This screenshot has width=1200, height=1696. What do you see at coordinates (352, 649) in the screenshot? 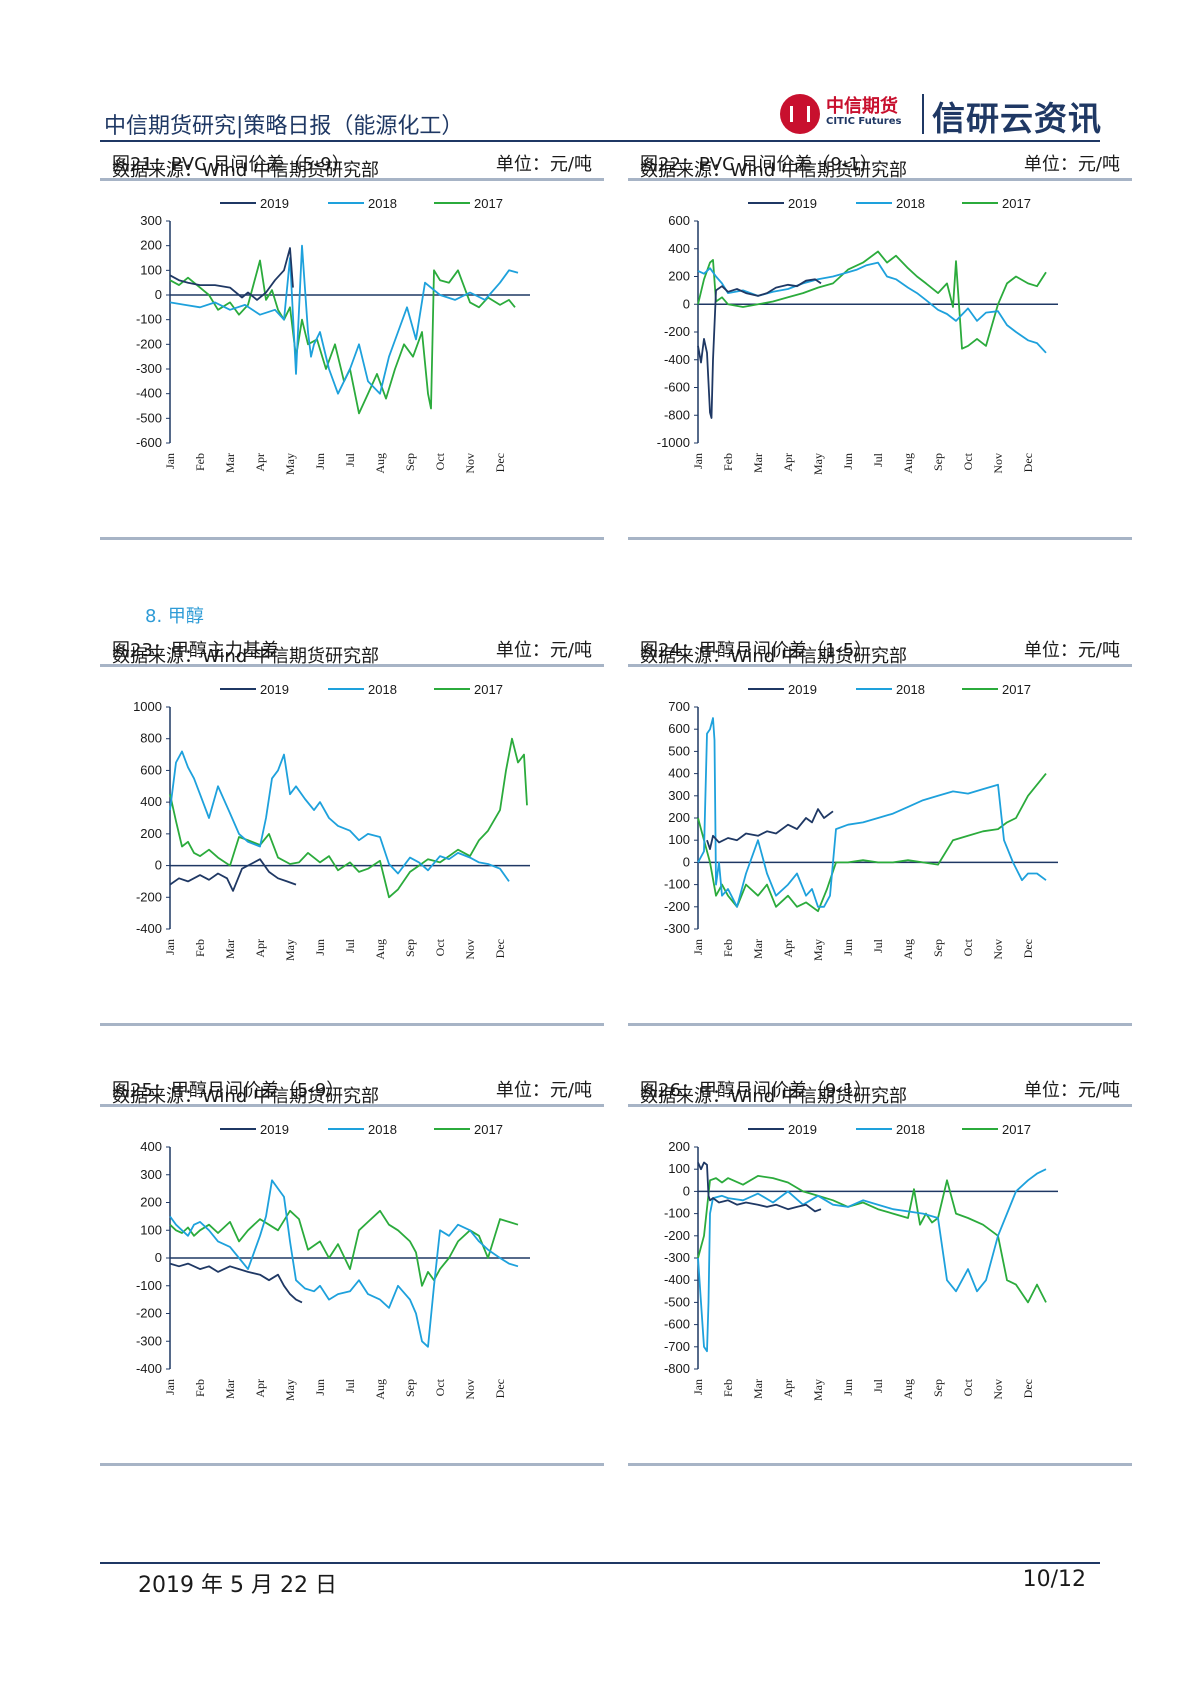
I see `chart-panel-header: 图23：甲醇主力基差 单位：元/吨` at bounding box center [352, 649].